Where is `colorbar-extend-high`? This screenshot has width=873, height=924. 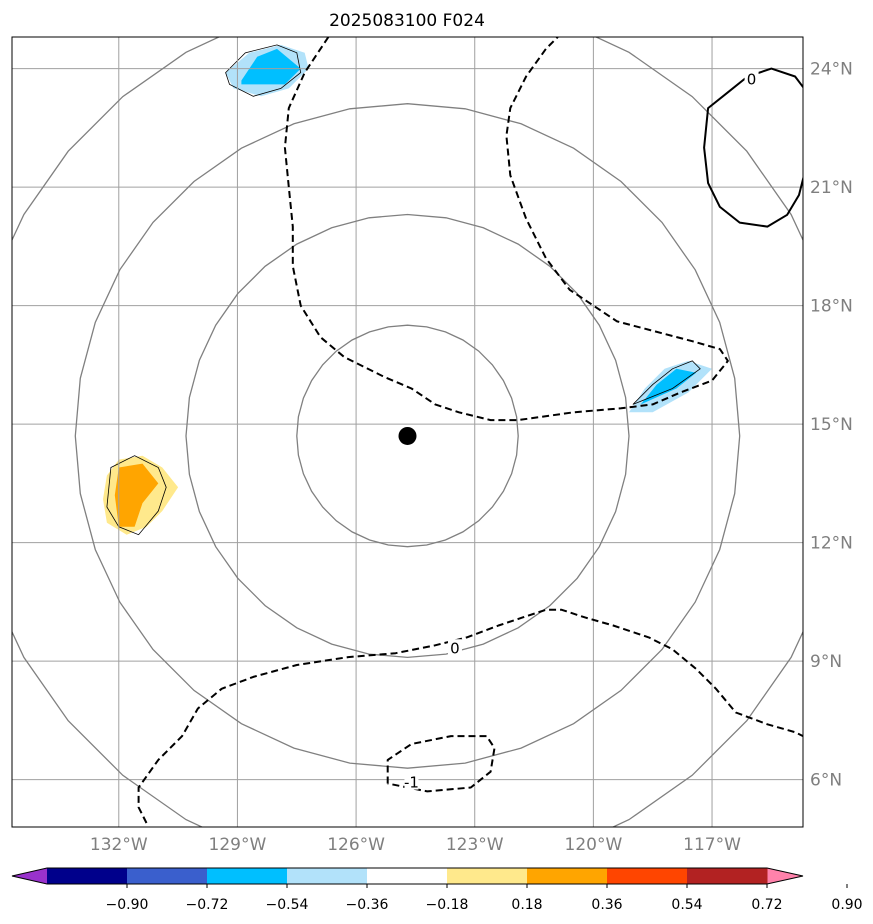
colorbar-extend-high is located at coordinates (785, 876).